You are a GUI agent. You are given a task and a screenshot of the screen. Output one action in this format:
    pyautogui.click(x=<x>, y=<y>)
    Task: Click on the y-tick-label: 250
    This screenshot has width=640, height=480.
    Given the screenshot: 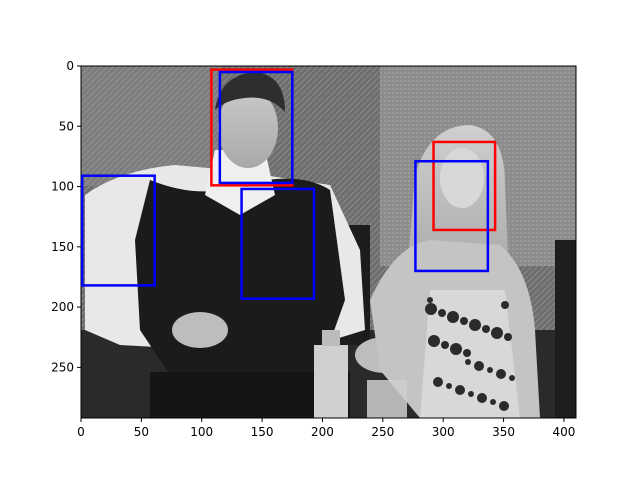 What is the action you would take?
    pyautogui.click(x=62, y=367)
    